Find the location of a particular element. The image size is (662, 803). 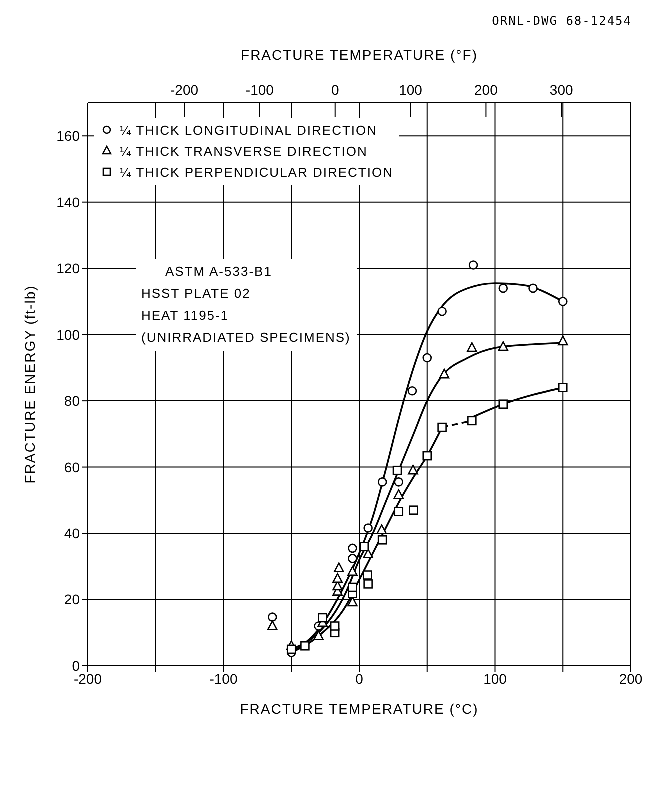

x-tick-label: 100 is located at coordinates (496, 678).